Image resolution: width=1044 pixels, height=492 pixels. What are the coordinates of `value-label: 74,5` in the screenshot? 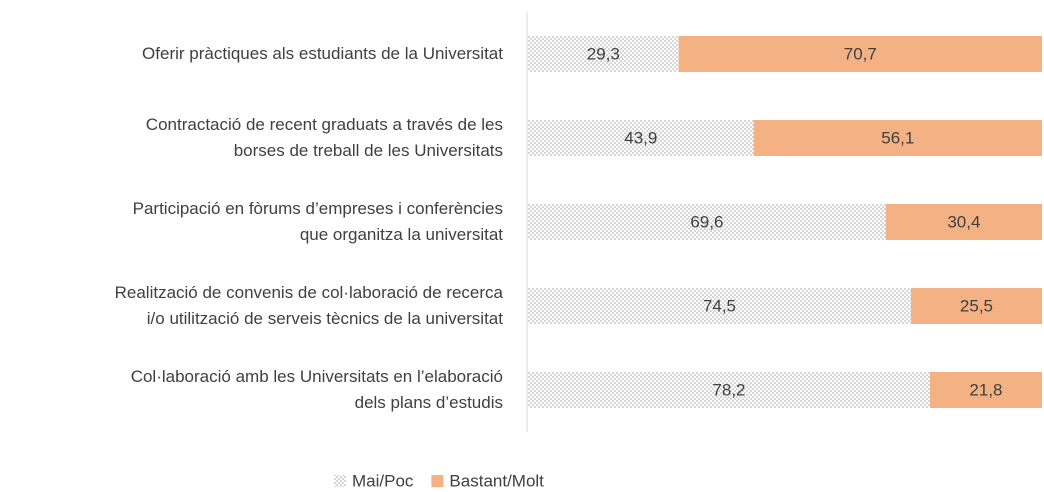 It's located at (719, 305).